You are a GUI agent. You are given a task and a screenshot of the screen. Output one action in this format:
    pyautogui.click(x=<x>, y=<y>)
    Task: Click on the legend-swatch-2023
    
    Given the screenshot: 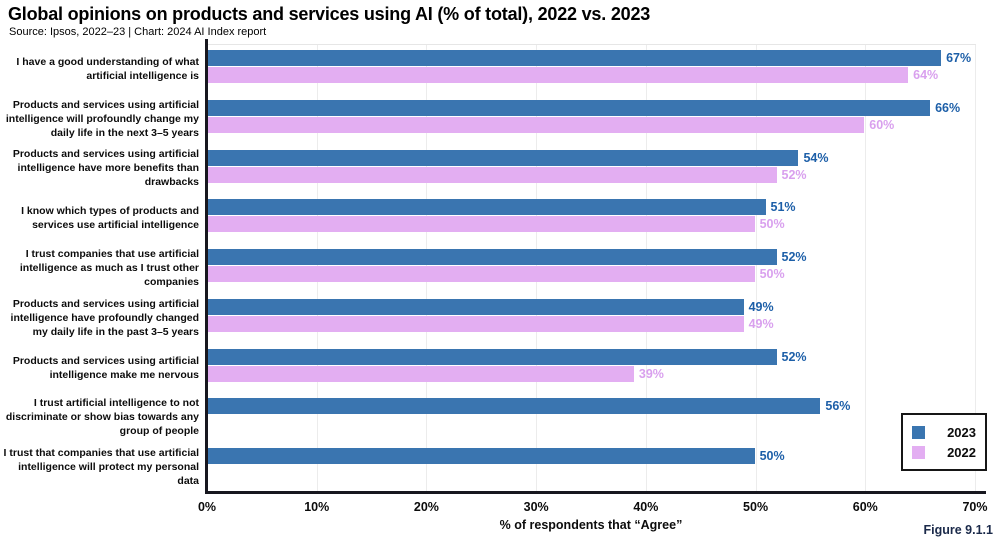 What is the action you would take?
    pyautogui.click(x=918, y=432)
    